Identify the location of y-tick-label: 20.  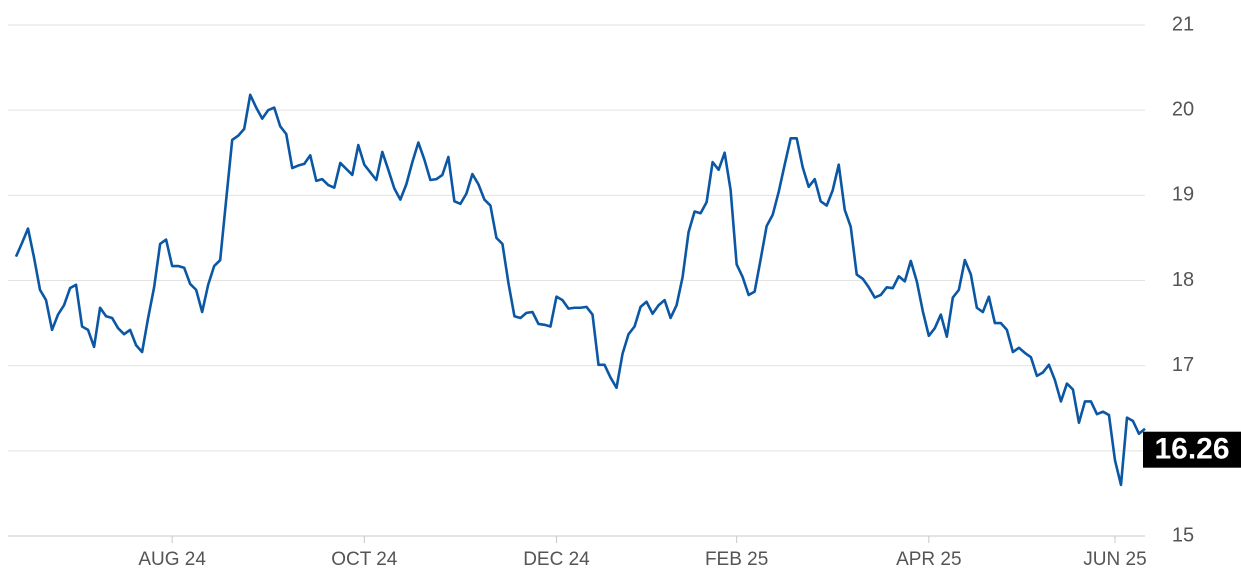
(1183, 109).